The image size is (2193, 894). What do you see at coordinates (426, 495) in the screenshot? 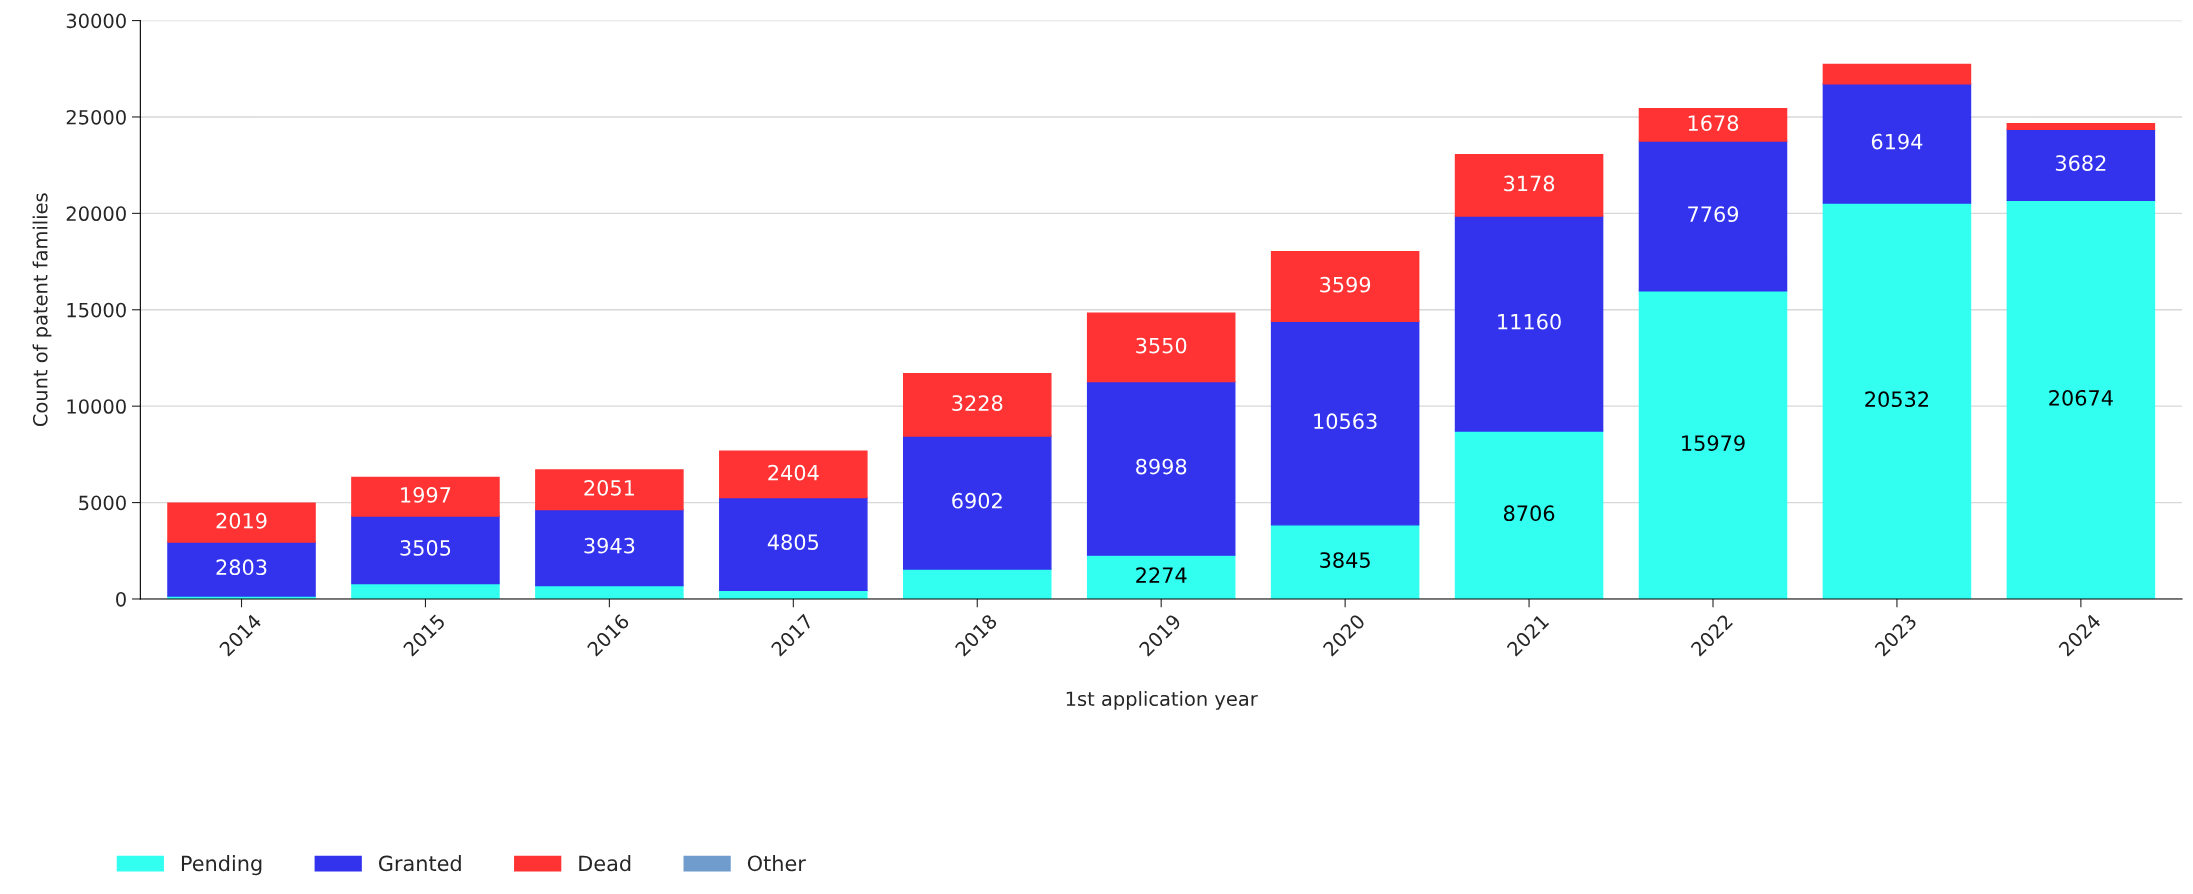
I see `data-label: 1997` at bounding box center [426, 495].